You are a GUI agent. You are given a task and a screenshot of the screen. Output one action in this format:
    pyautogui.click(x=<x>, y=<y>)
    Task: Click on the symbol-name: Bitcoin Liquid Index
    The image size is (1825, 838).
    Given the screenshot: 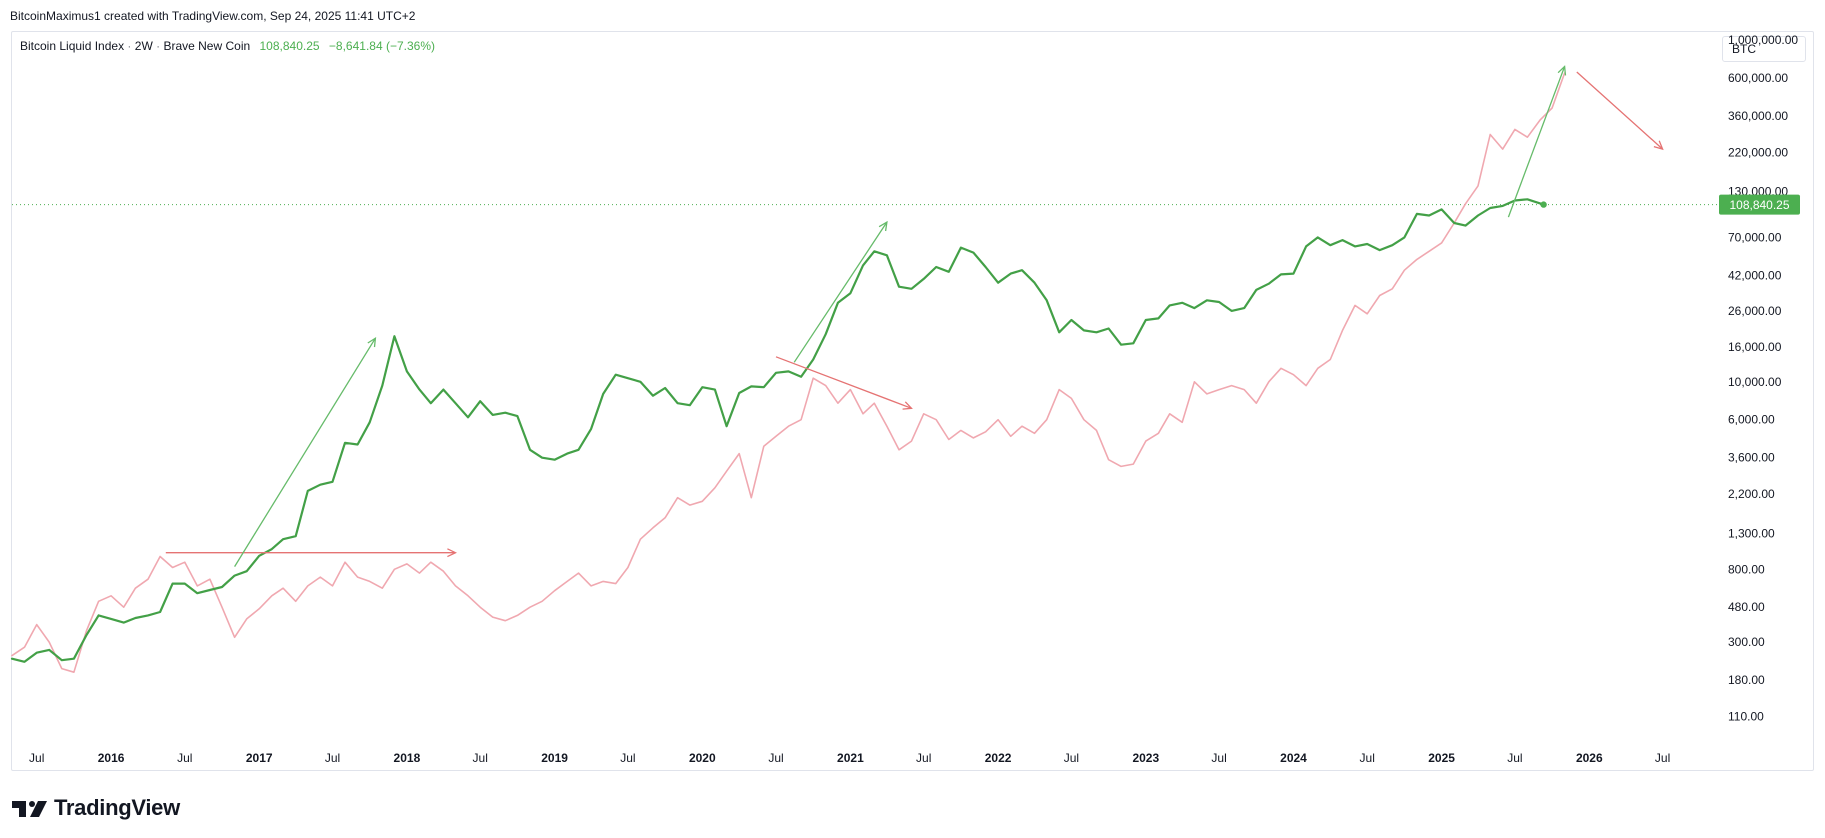 What is the action you would take?
    pyautogui.click(x=72, y=46)
    